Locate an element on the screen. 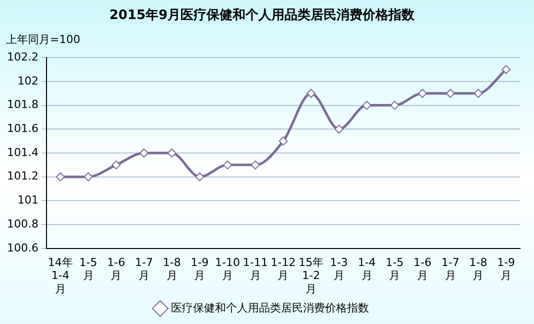 The image size is (534, 324). y-tick-label: 101.8 is located at coordinates (22, 105).